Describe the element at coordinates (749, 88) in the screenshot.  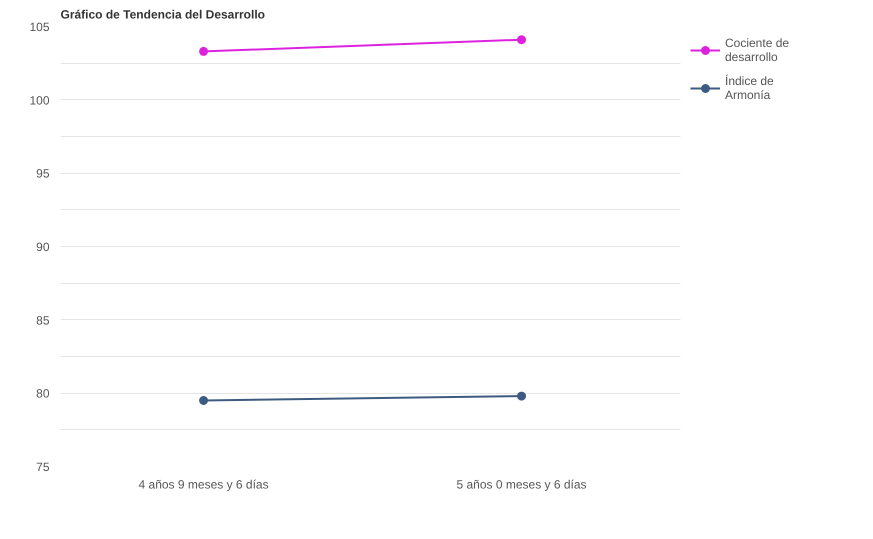
I see `legend-label: Índice de Armonía` at that location.